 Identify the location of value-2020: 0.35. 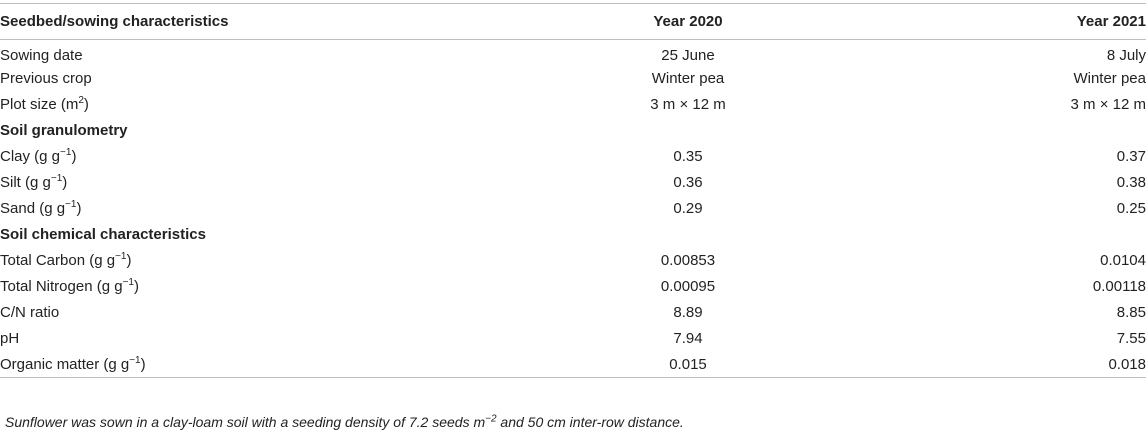
(688, 156).